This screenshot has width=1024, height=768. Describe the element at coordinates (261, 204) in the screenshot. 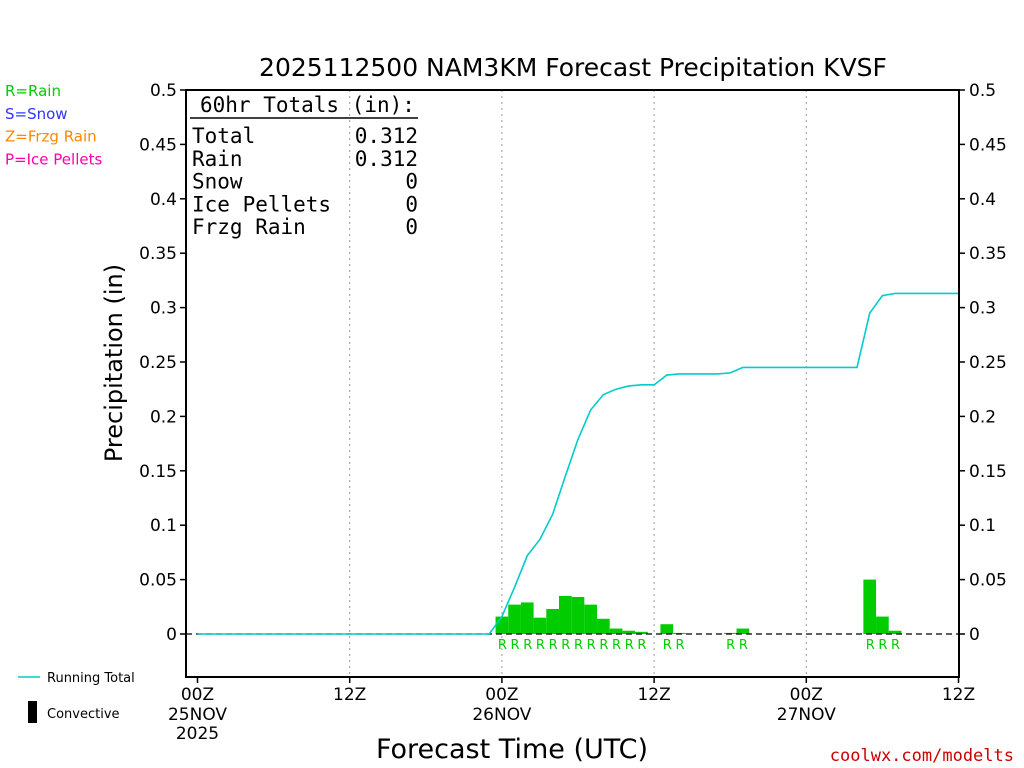

I see `totals-row-label: Ice Pellets` at that location.